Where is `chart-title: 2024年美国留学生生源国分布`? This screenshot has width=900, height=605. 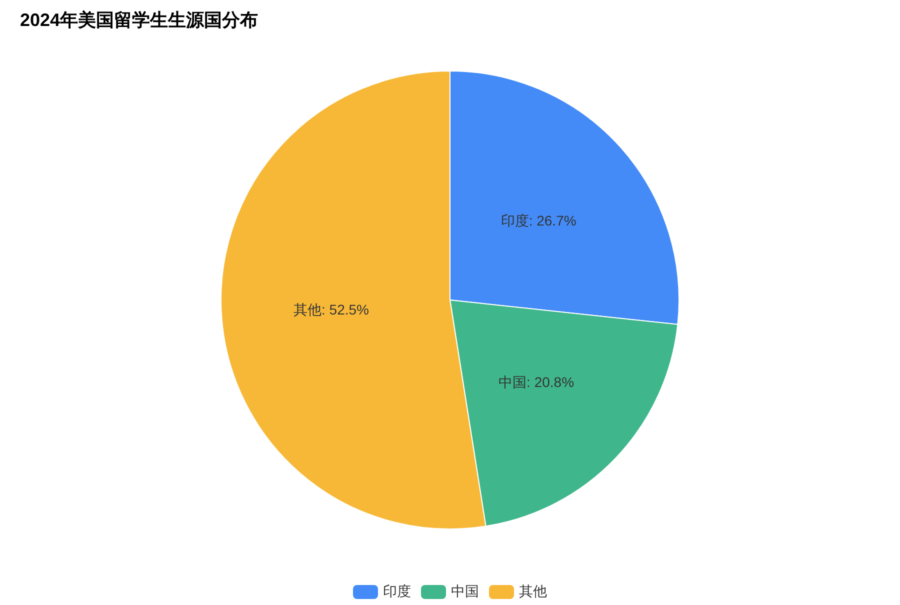 chart-title: 2024年美国留学生生源国分布 is located at coordinates (139, 20).